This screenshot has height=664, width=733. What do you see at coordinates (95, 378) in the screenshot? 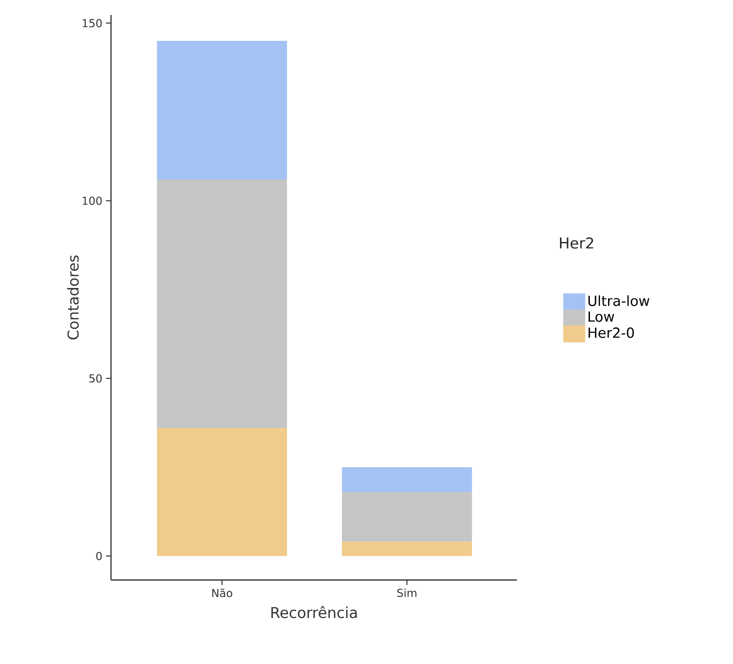
I see `y-tick-label: 50` at bounding box center [95, 378].